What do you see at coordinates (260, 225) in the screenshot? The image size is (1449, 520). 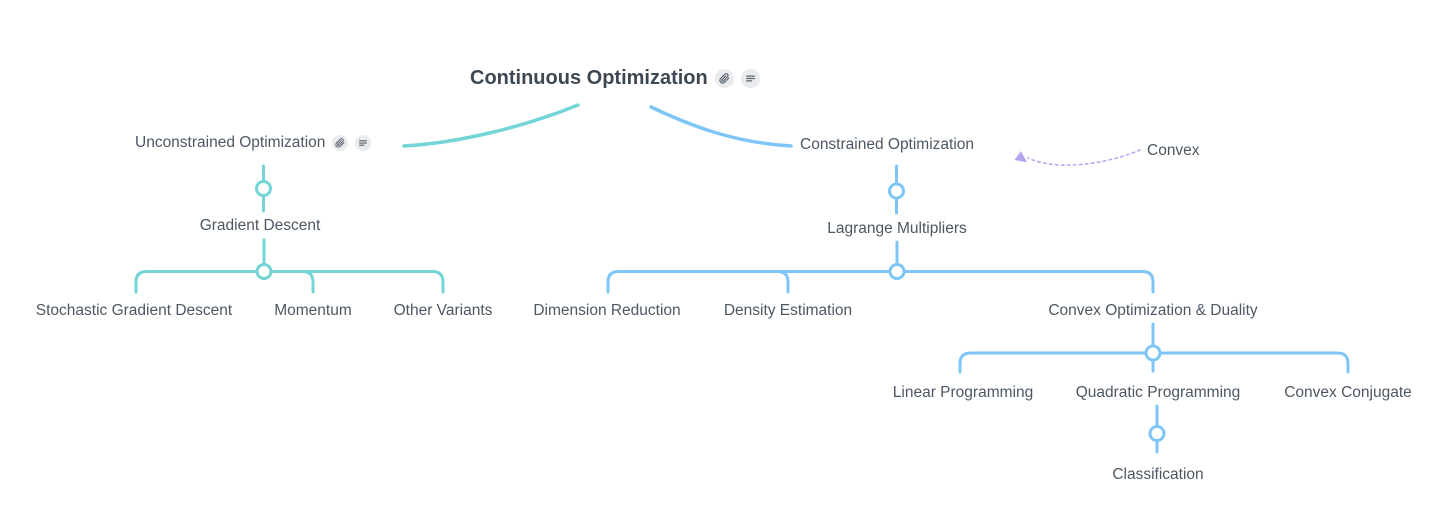 I see `node-gradient-descent: Gradient Descent` at bounding box center [260, 225].